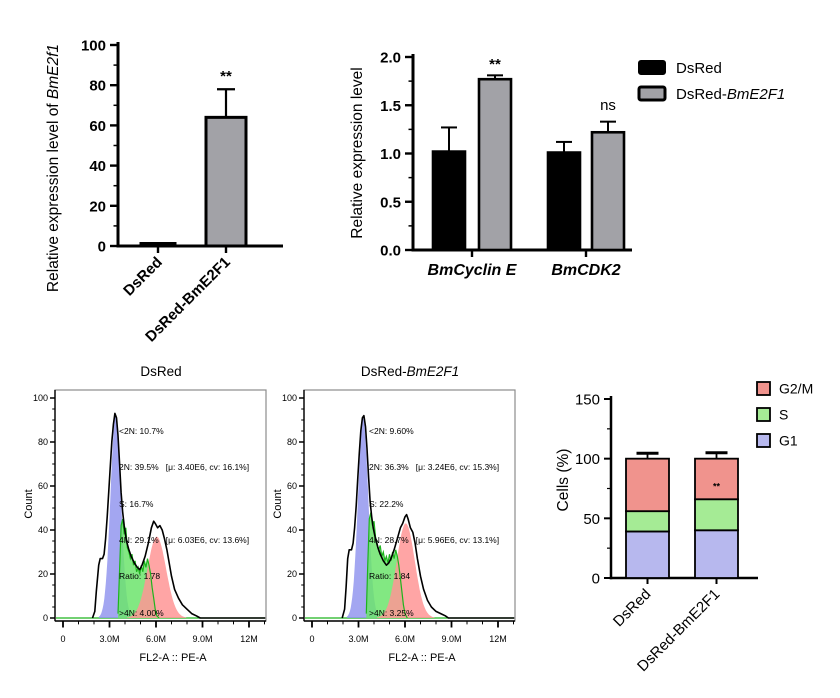 The image size is (840, 698). I want to click on bar, so click(158, 245).